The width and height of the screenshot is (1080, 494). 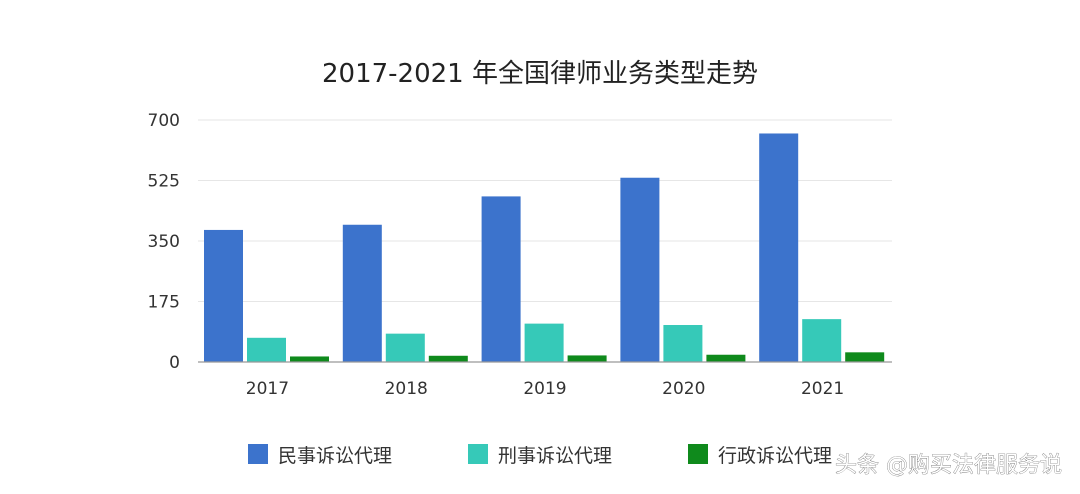 I want to click on x-axis-ticks: 2017 2018 2019 2020 2021, so click(x=545, y=389).